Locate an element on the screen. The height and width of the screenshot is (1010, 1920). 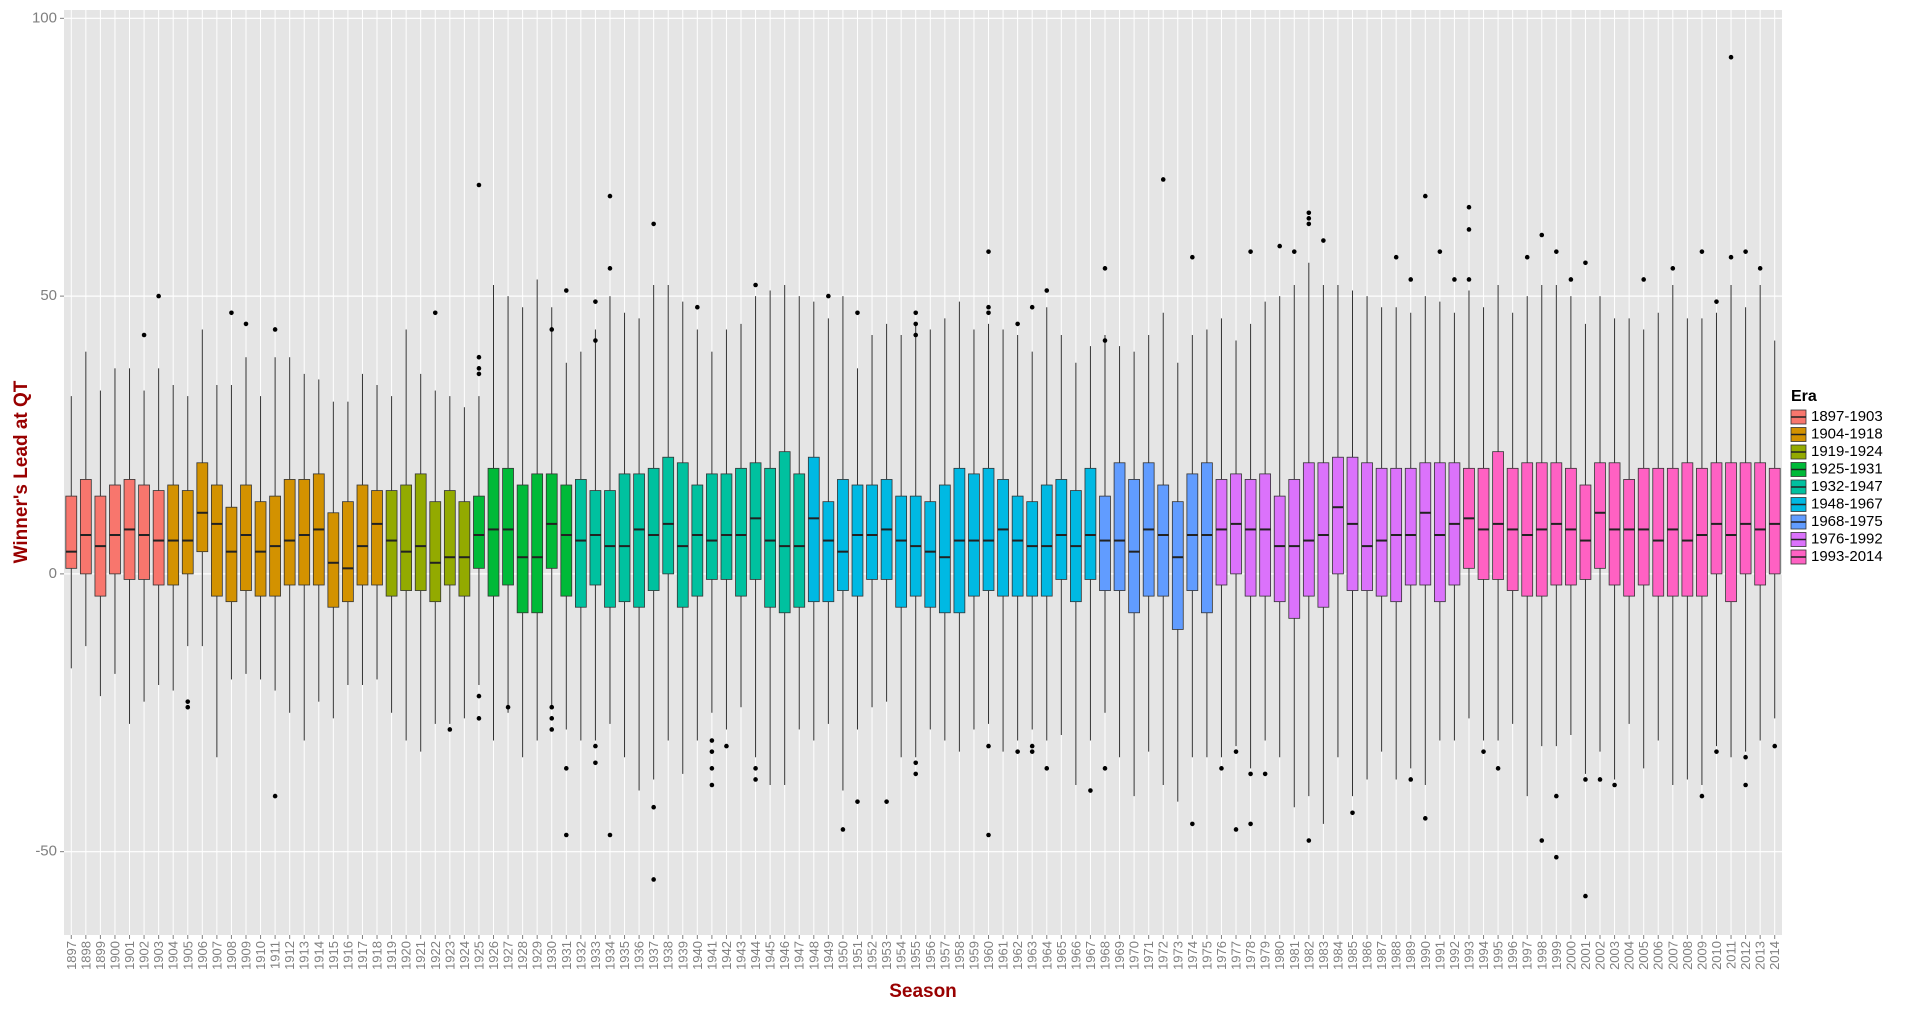
x-tick-label: 1940 is located at coordinates (697, 955).